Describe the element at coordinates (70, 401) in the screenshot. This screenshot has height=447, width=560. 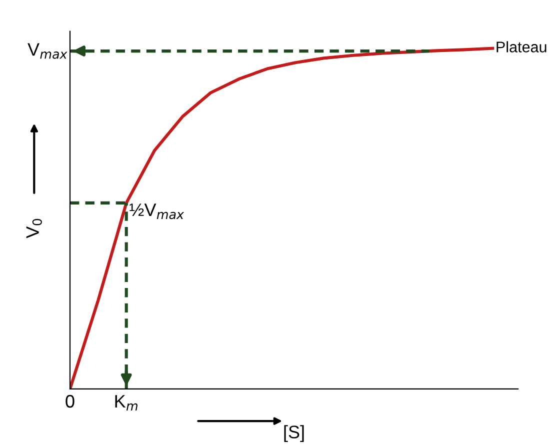
I see `x-tick-label: 0` at that location.